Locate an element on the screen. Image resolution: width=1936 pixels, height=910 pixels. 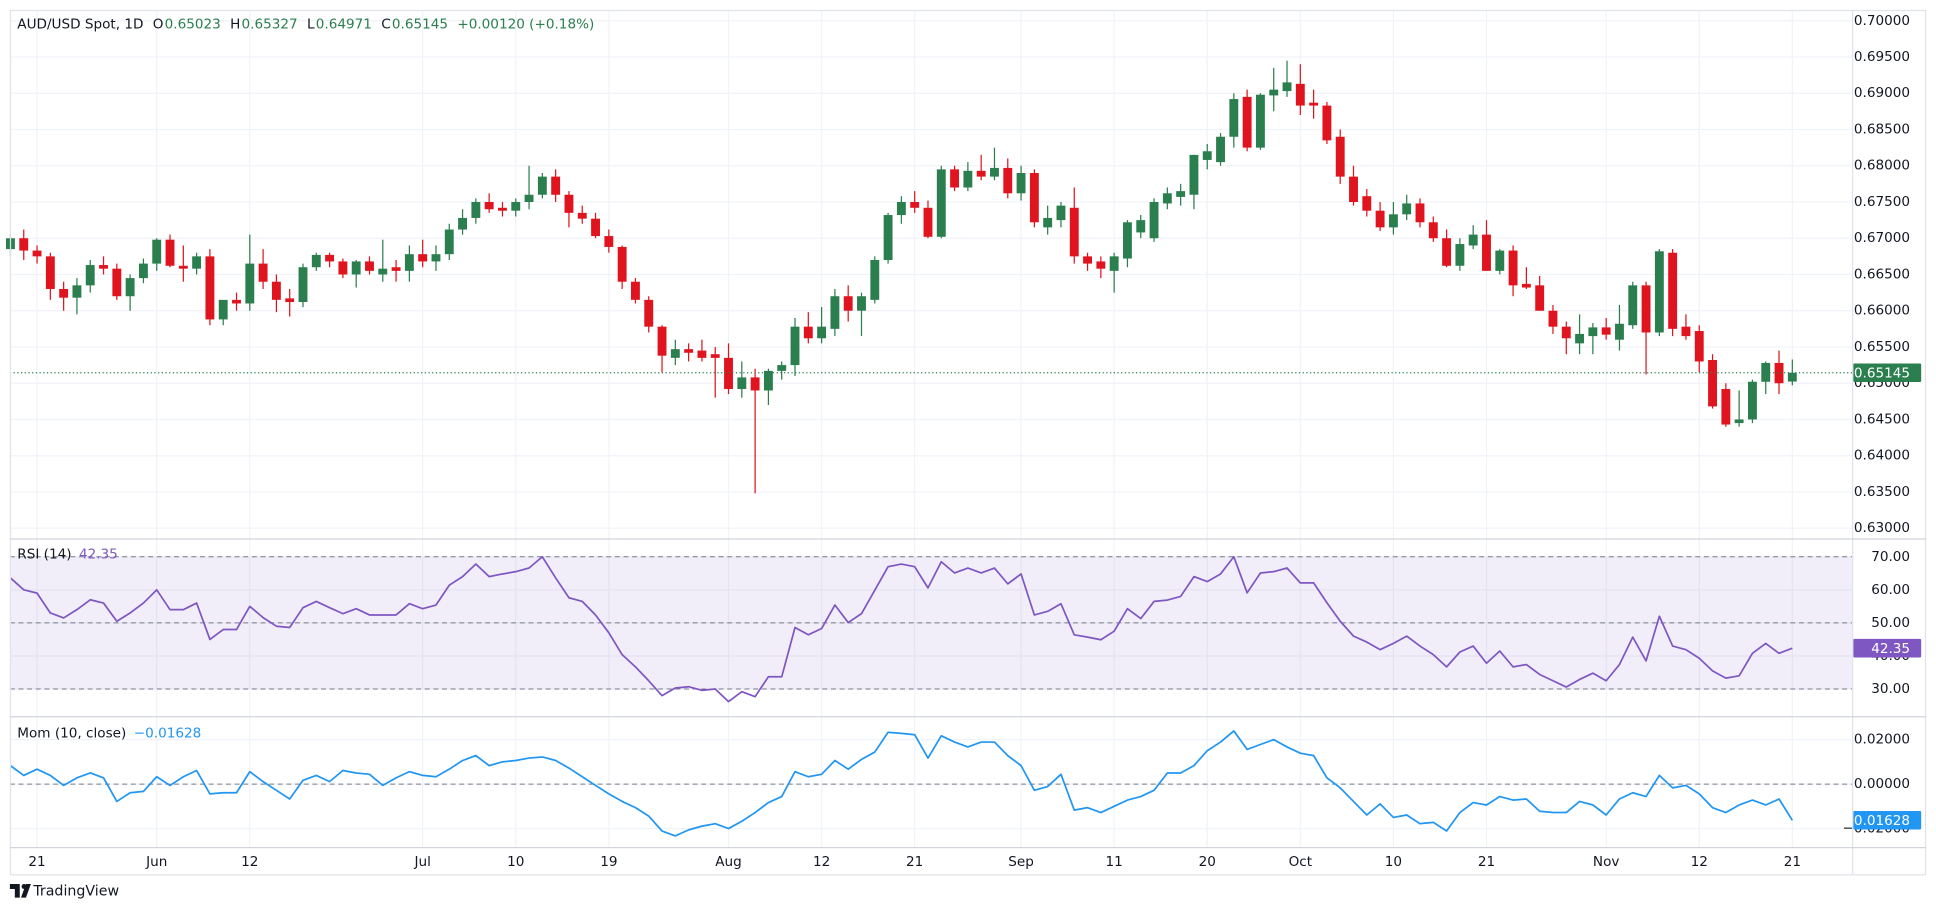
symbol: AUD/USD Spot, 1D is located at coordinates (80, 25).